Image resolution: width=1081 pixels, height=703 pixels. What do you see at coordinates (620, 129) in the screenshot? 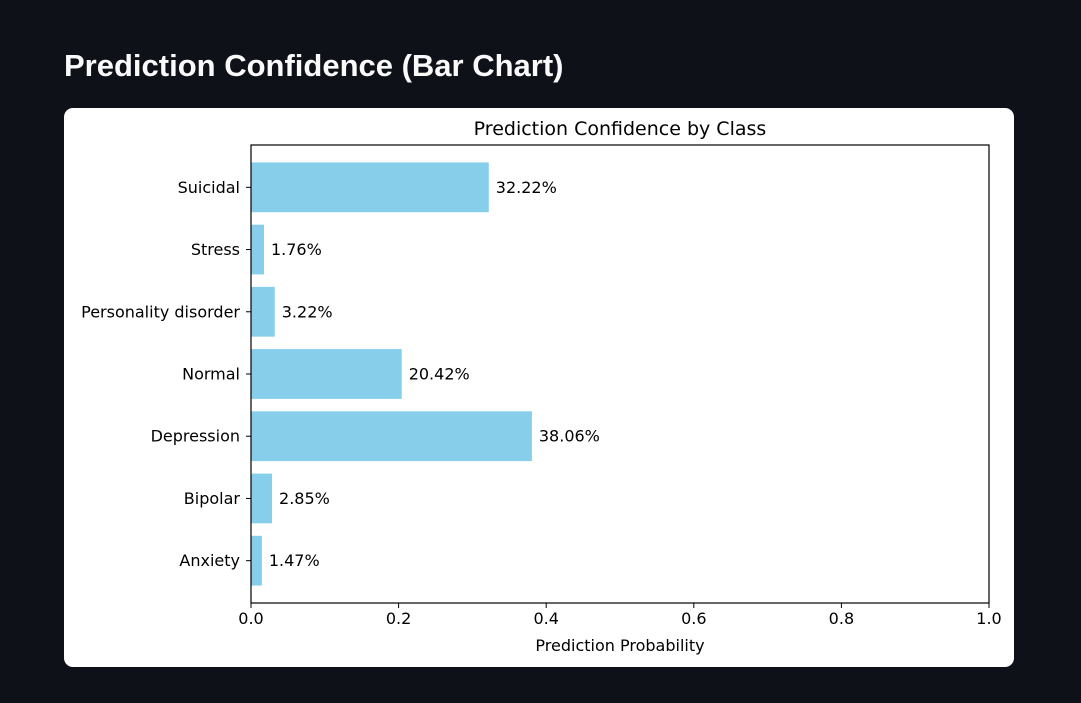
I see `chart-title: Prediction Confidence by Class` at bounding box center [620, 129].